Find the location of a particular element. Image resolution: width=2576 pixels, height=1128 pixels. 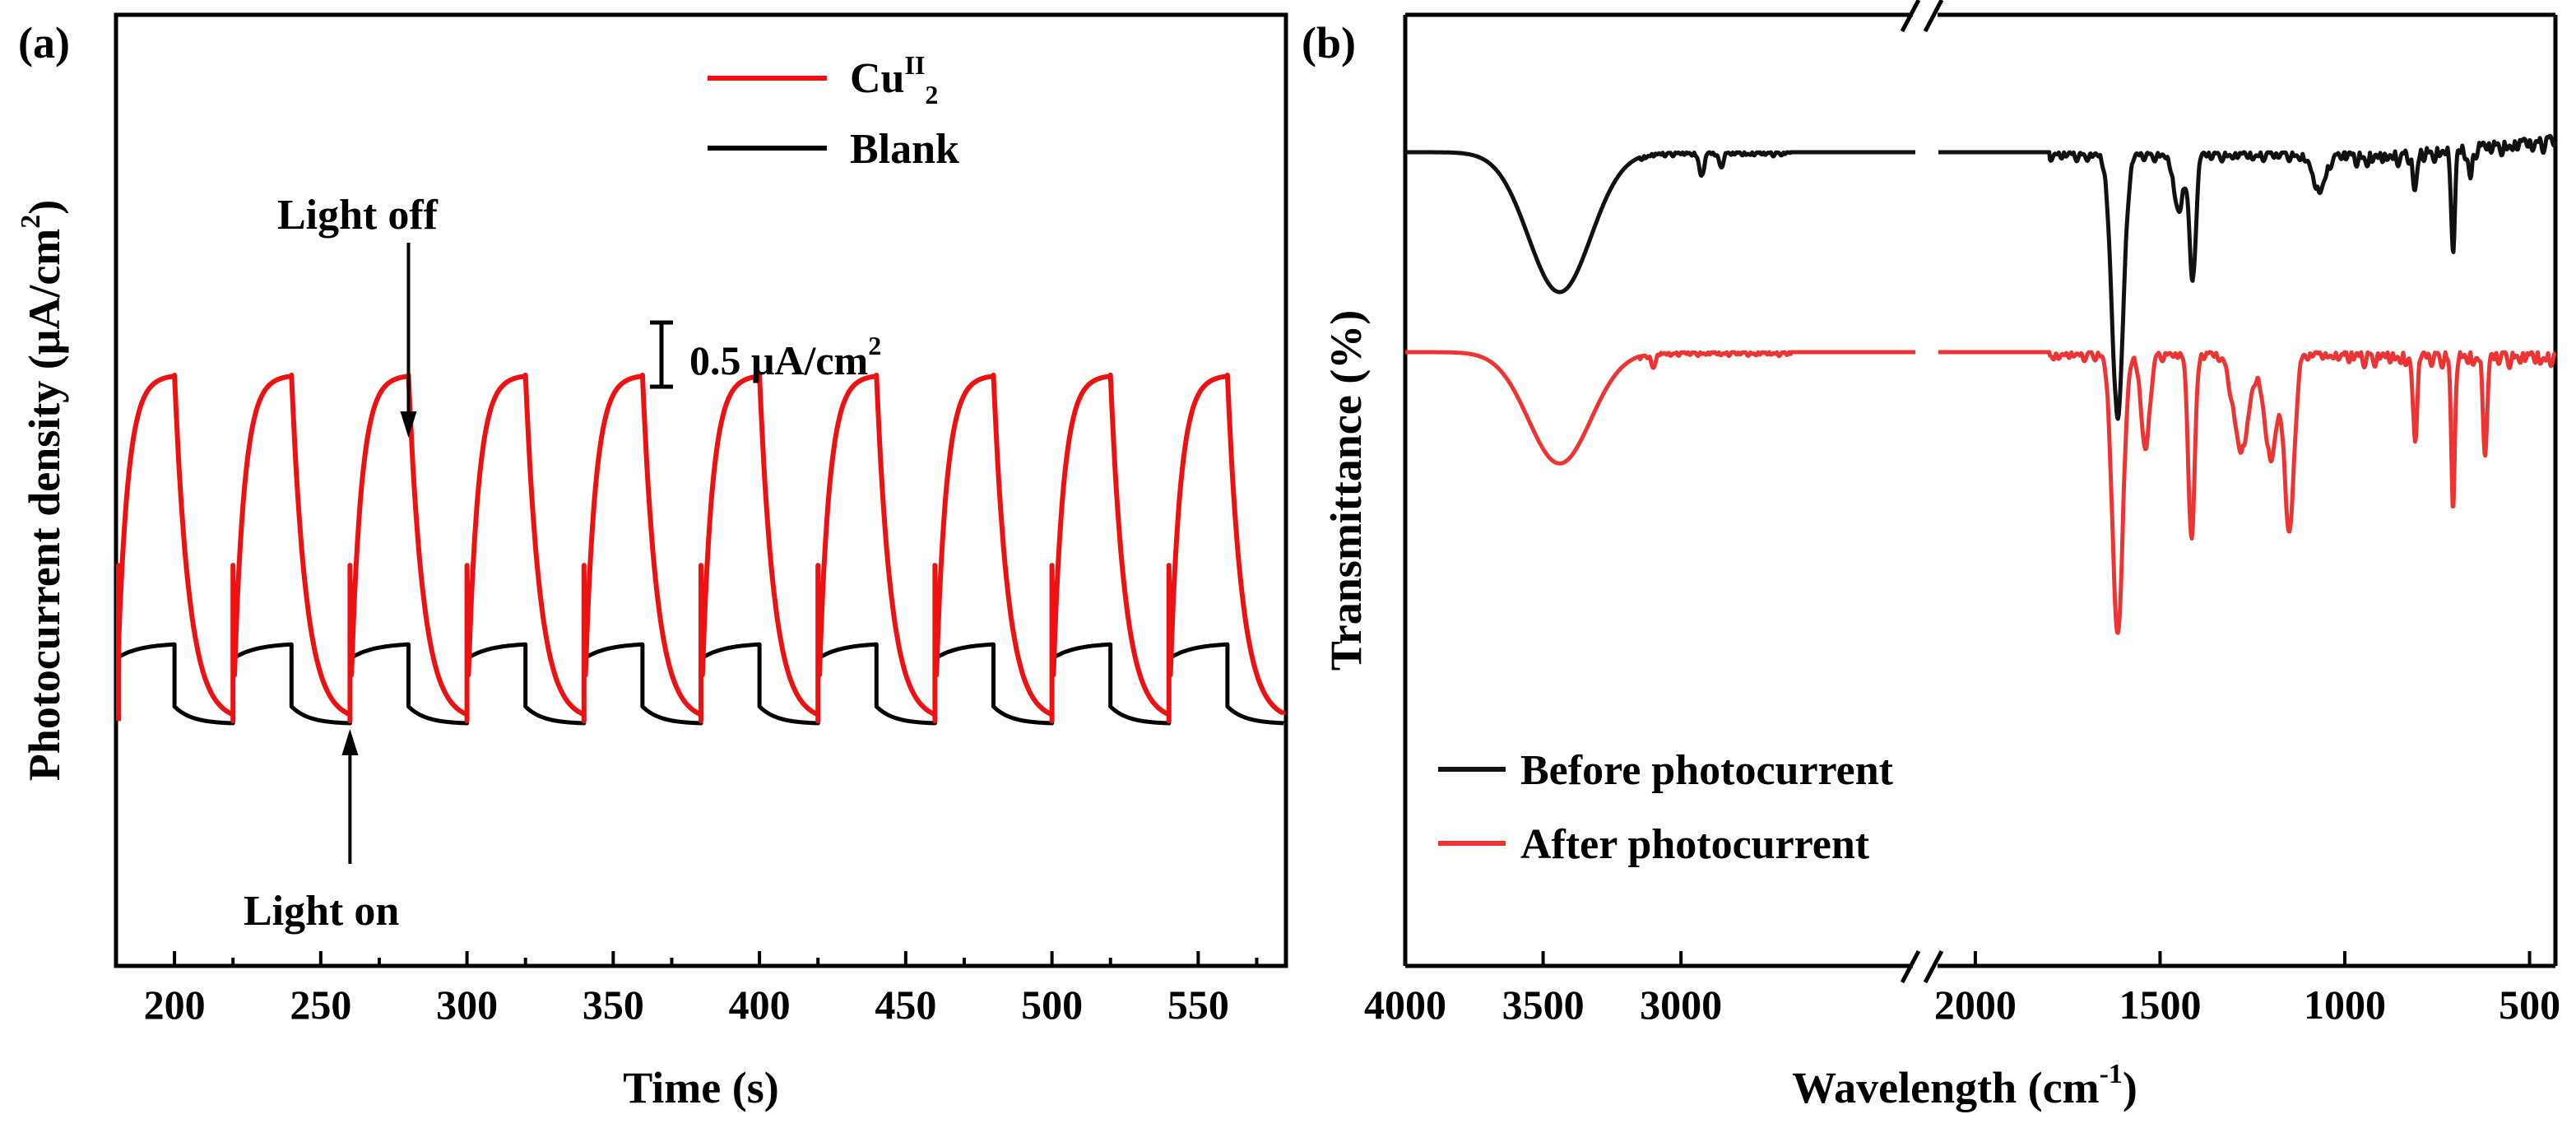

x-tick-label: 350 is located at coordinates (613, 1005).